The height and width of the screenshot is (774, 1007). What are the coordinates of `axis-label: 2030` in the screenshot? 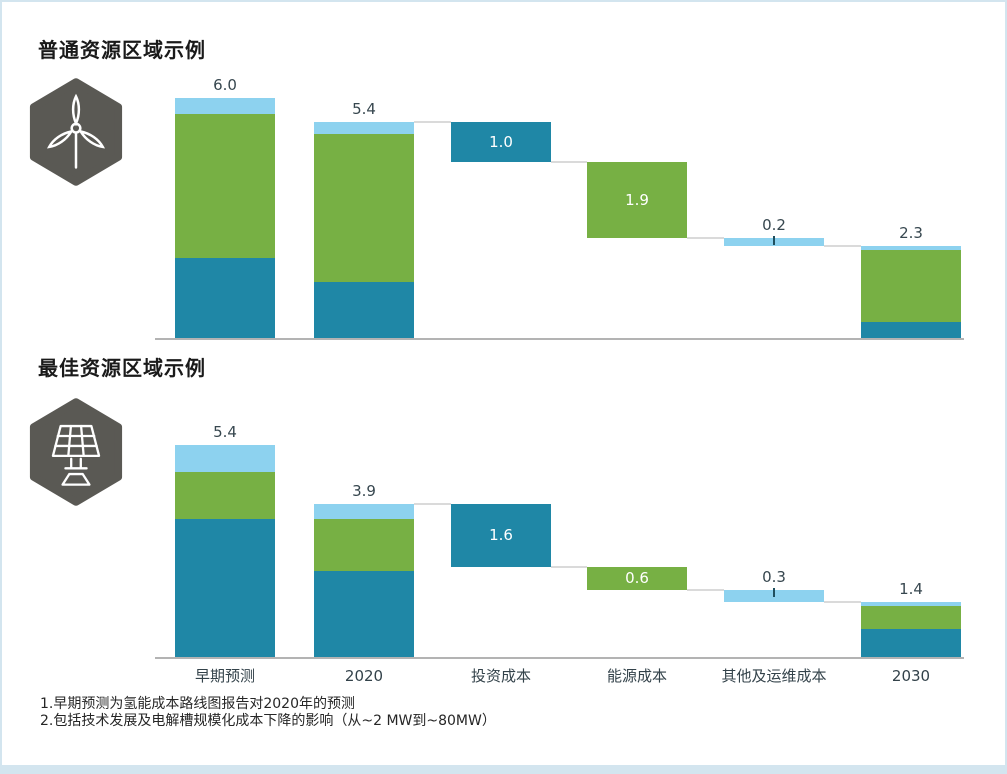 It's located at (911, 676).